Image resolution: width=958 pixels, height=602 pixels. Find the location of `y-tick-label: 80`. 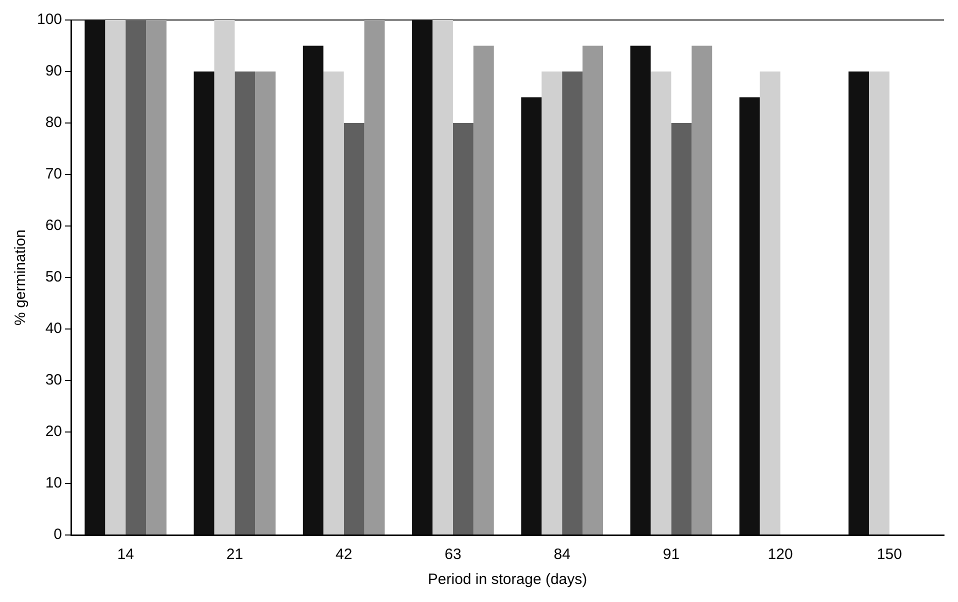

y-tick-label: 80 is located at coordinates (53, 123).